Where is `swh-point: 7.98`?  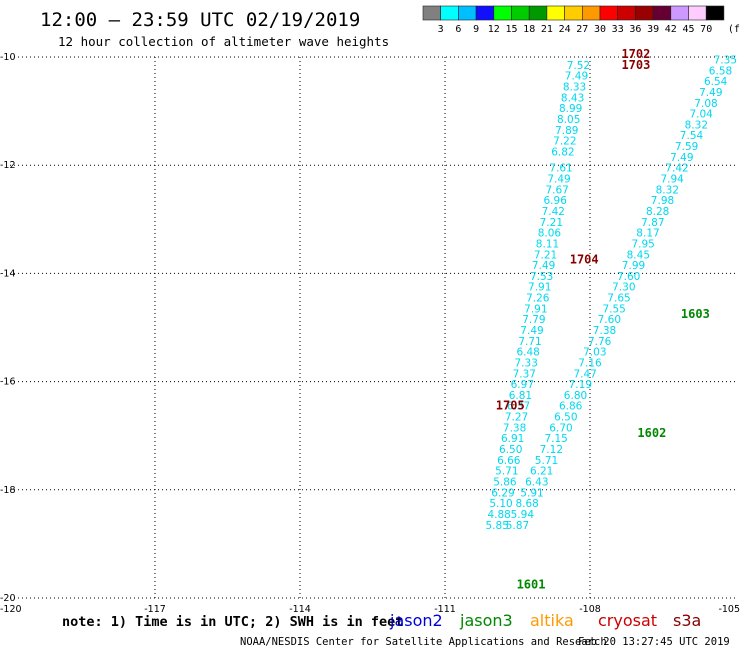 swh-point: 7.98 is located at coordinates (662, 201).